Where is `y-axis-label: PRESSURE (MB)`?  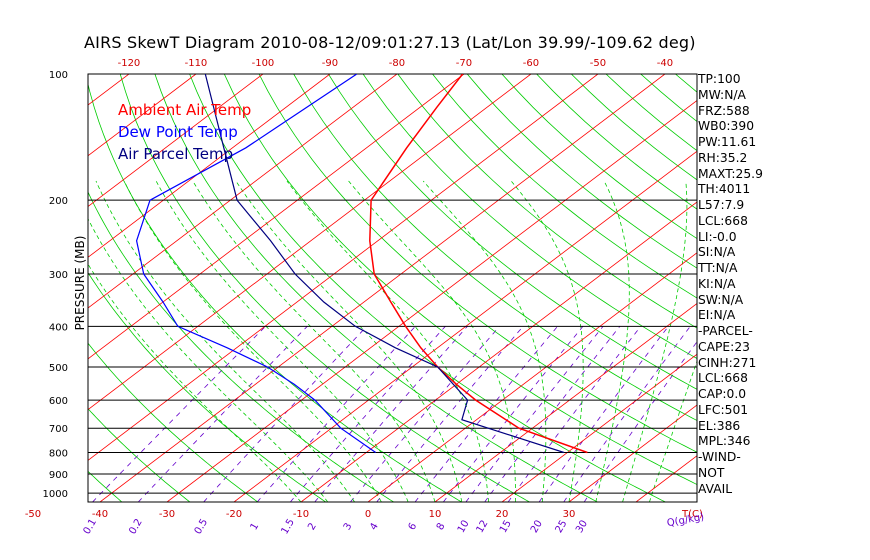 y-axis-label: PRESSURE (MB) is located at coordinates (80, 283).